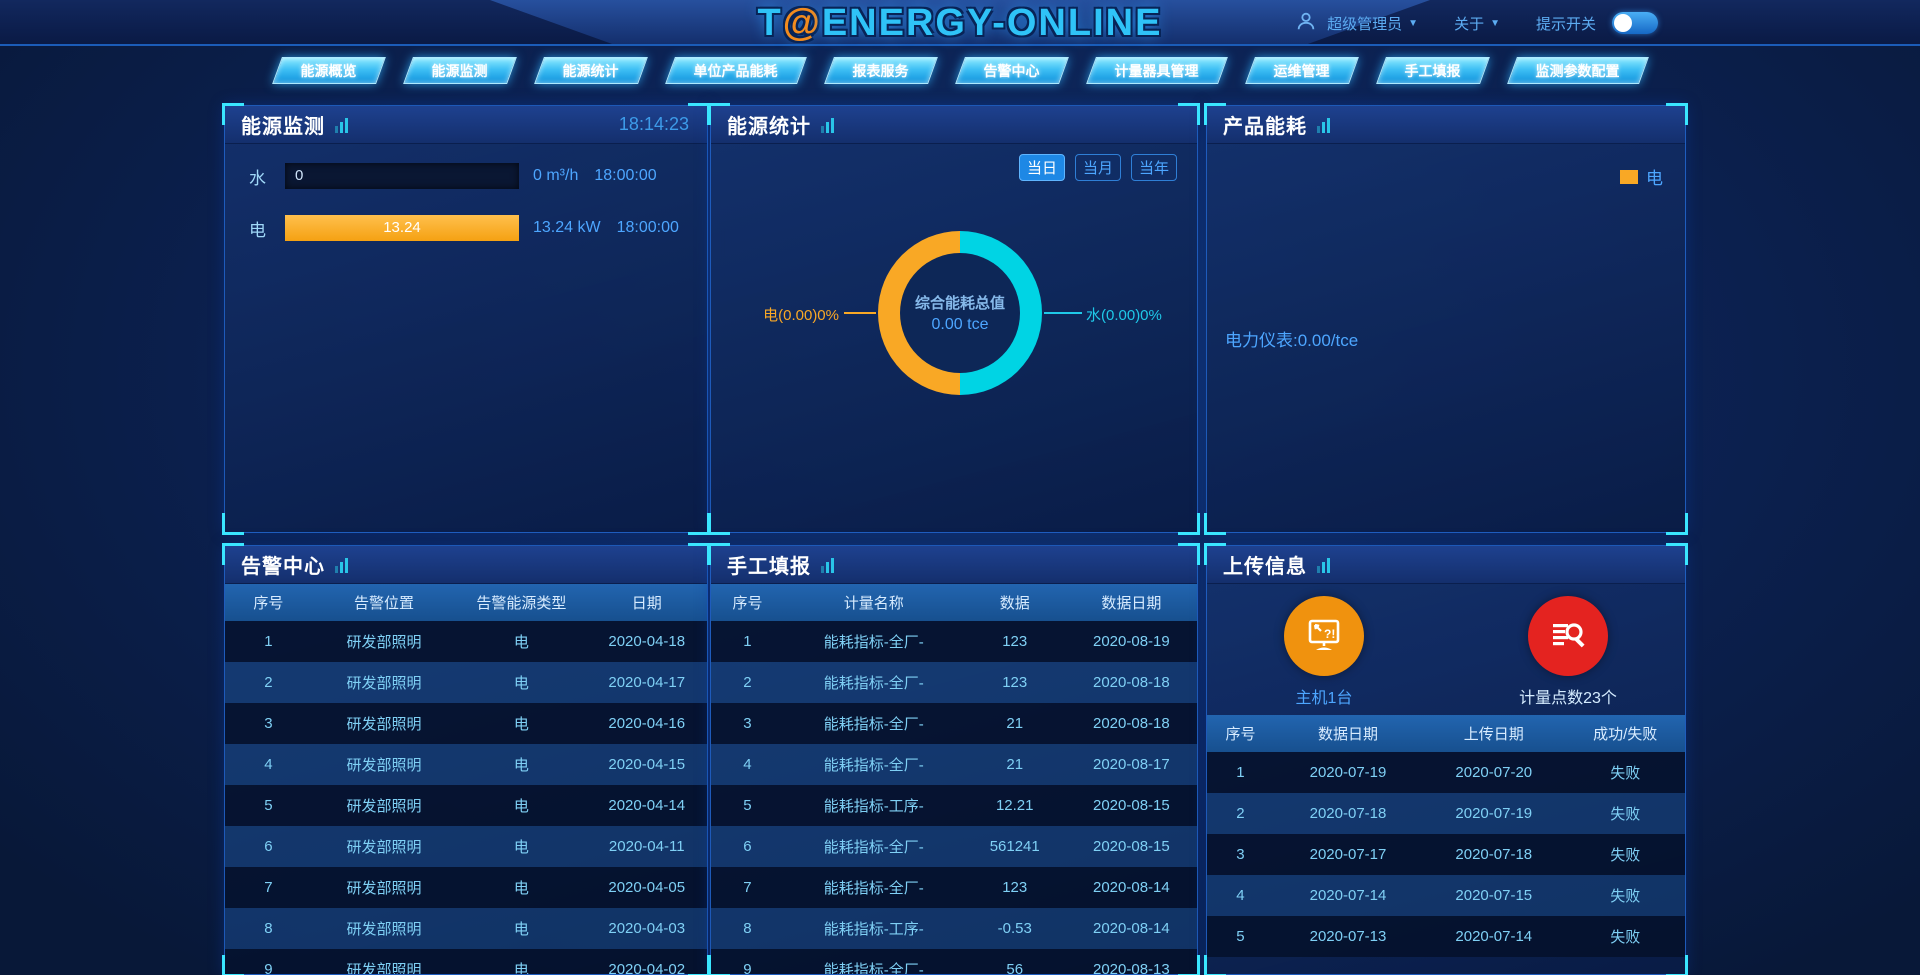 This screenshot has width=1920, height=975. What do you see at coordinates (1306, 23) in the screenshot?
I see `user-icon` at bounding box center [1306, 23].